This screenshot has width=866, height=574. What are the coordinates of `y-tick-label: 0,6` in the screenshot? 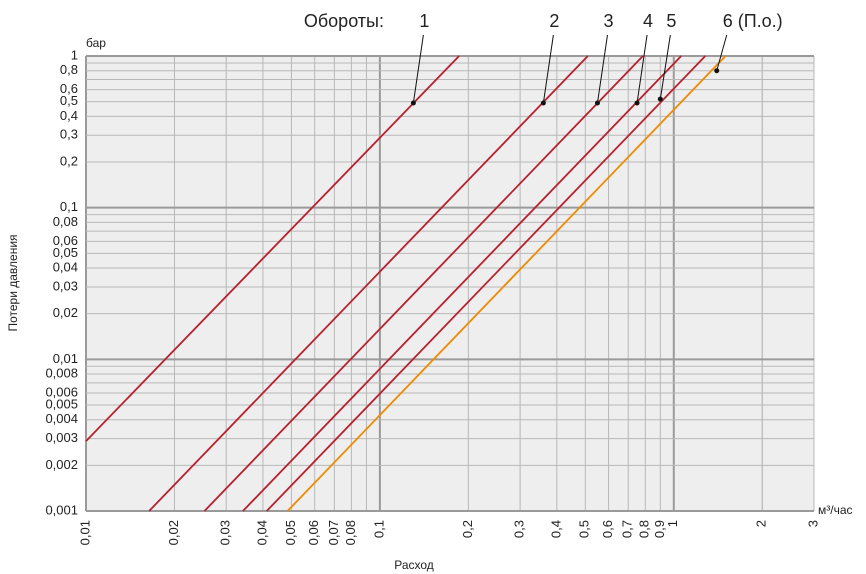 It's located at (69, 88).